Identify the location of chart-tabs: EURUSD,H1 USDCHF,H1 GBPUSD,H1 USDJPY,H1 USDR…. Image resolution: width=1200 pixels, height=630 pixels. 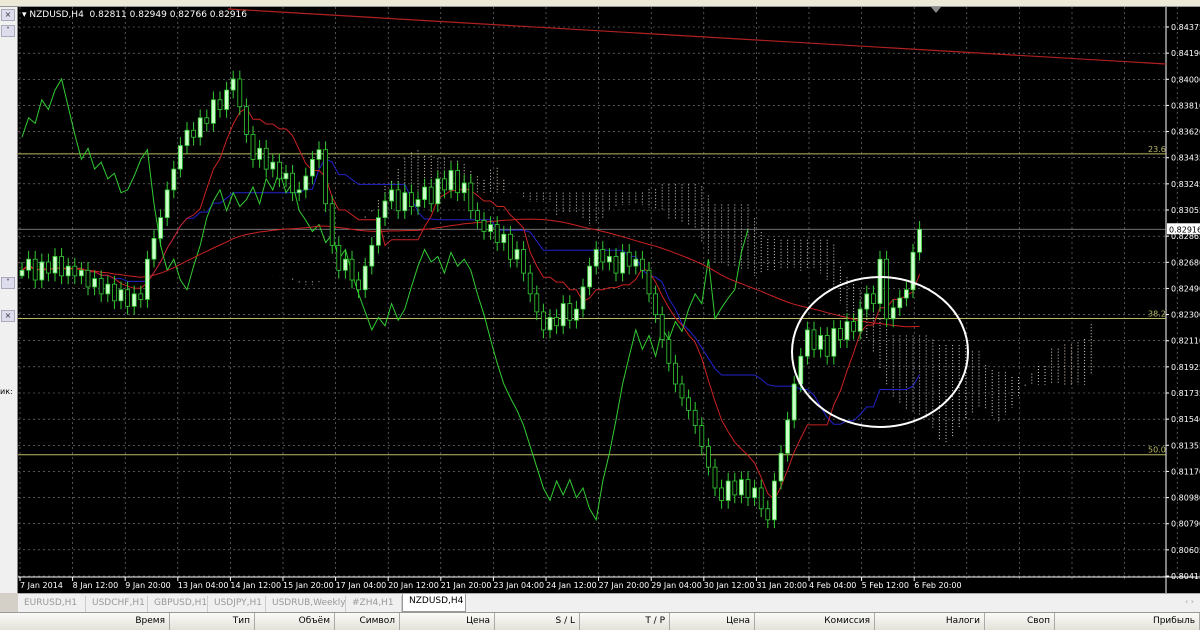
(609, 602).